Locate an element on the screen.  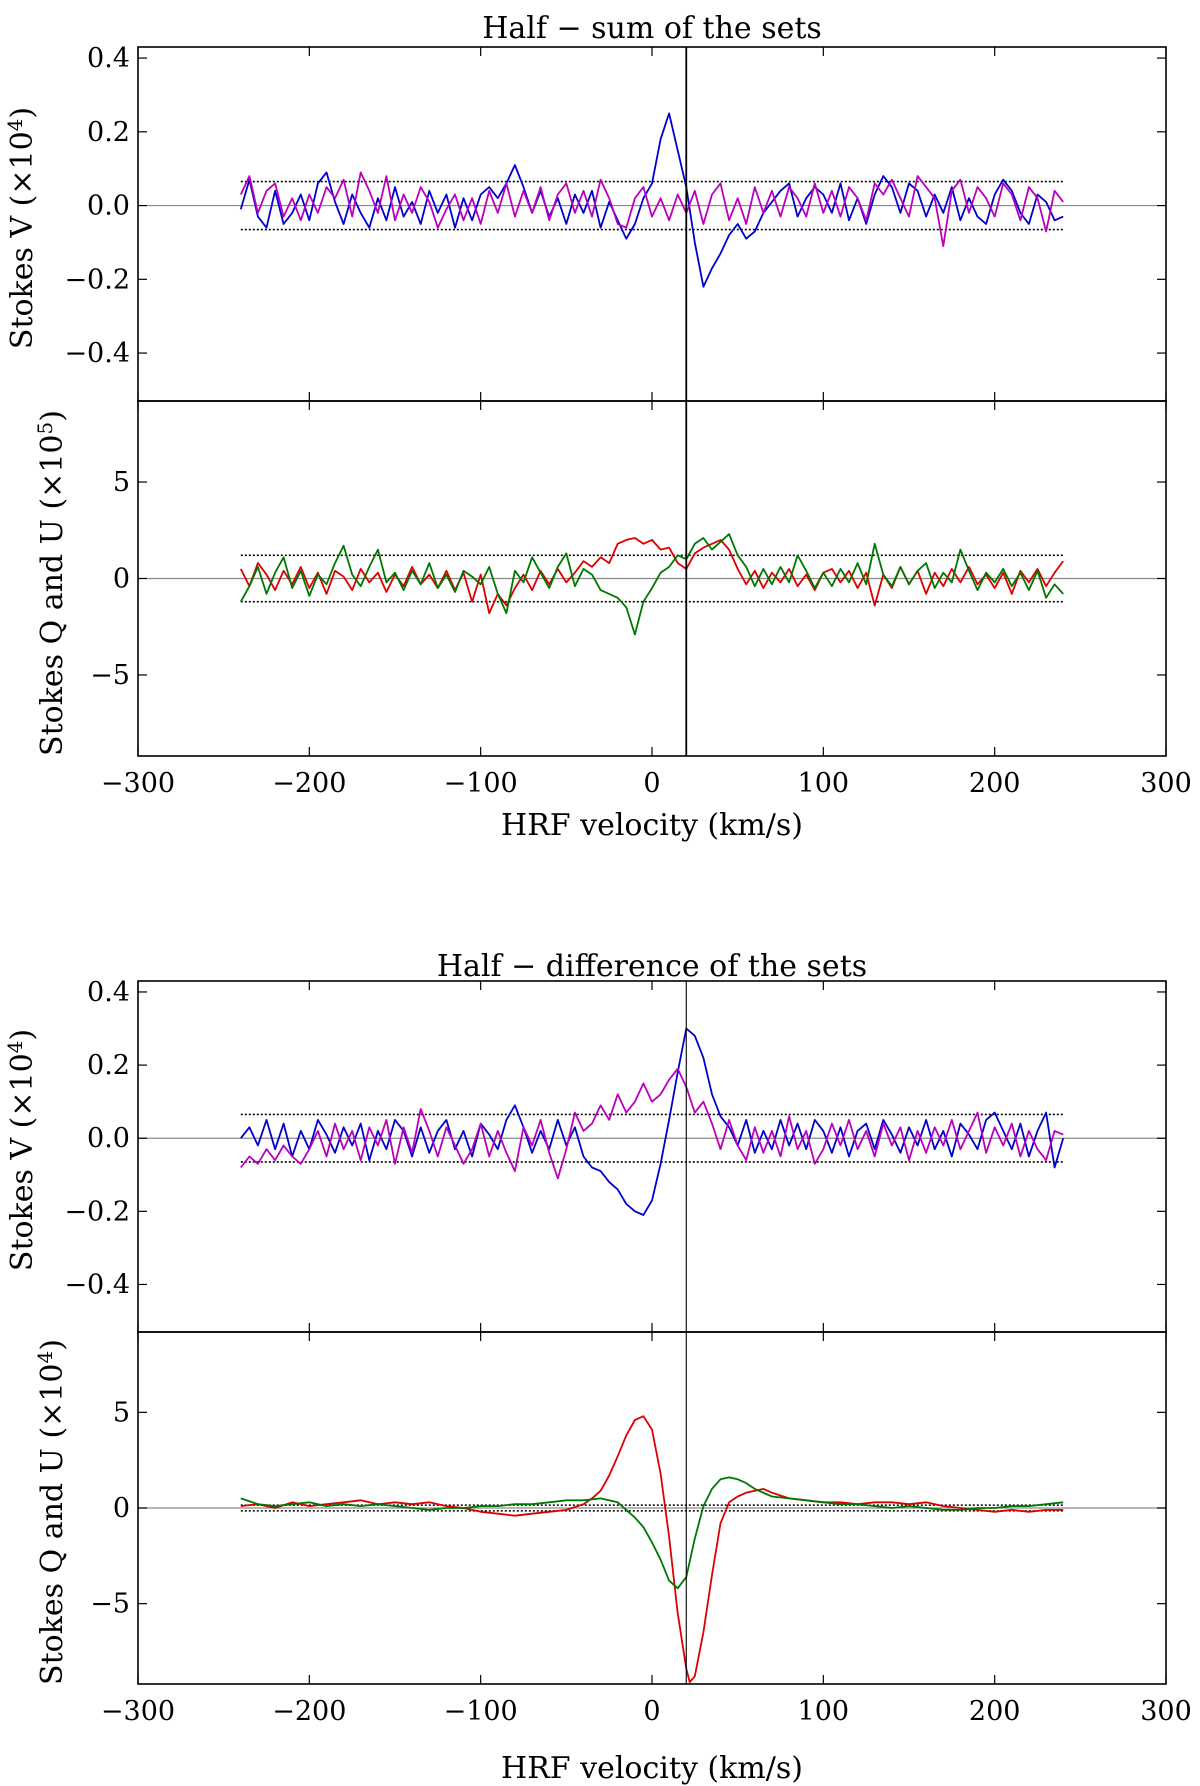
sum-v-ytick-label: −0.2 is located at coordinates (97, 279).